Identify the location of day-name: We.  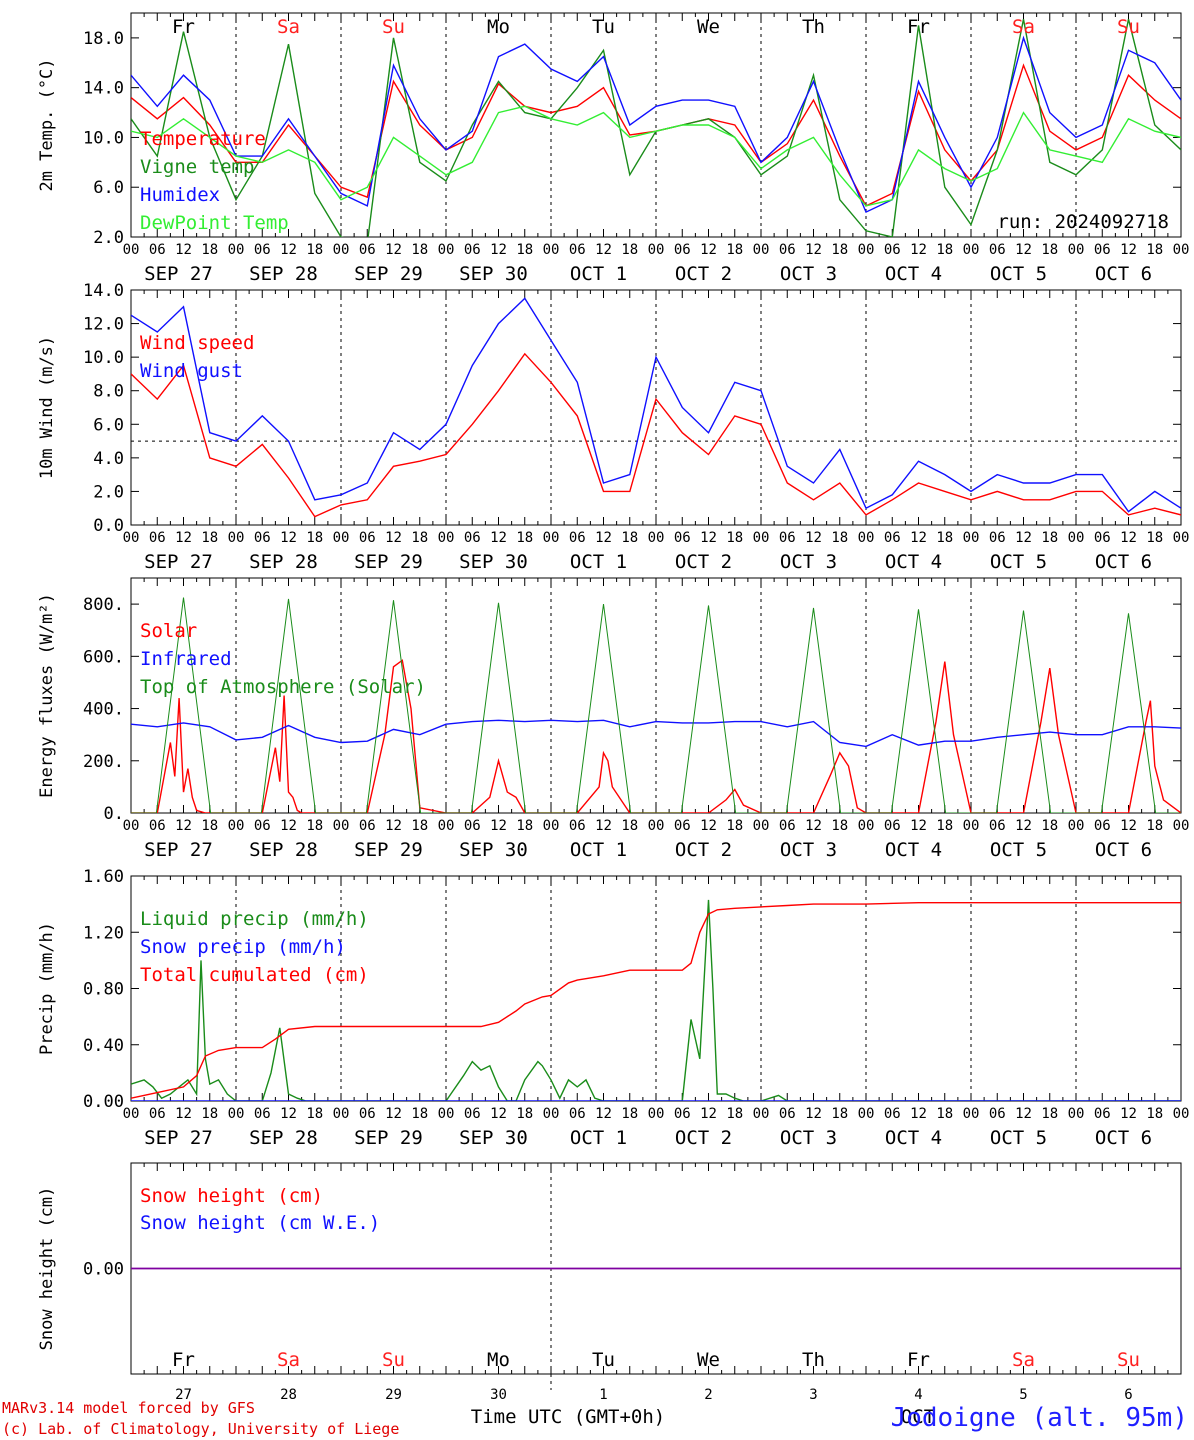
(708, 27).